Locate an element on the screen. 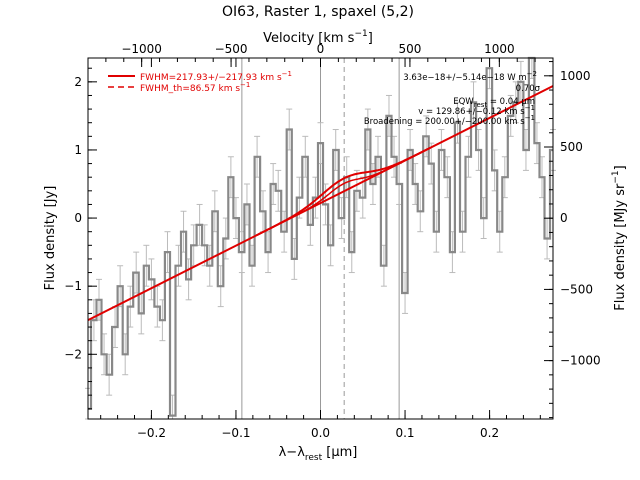 Image resolution: width=640 pixels, height=480 pixels. y-axis-label: Flux density [Jy] is located at coordinates (50, 238).